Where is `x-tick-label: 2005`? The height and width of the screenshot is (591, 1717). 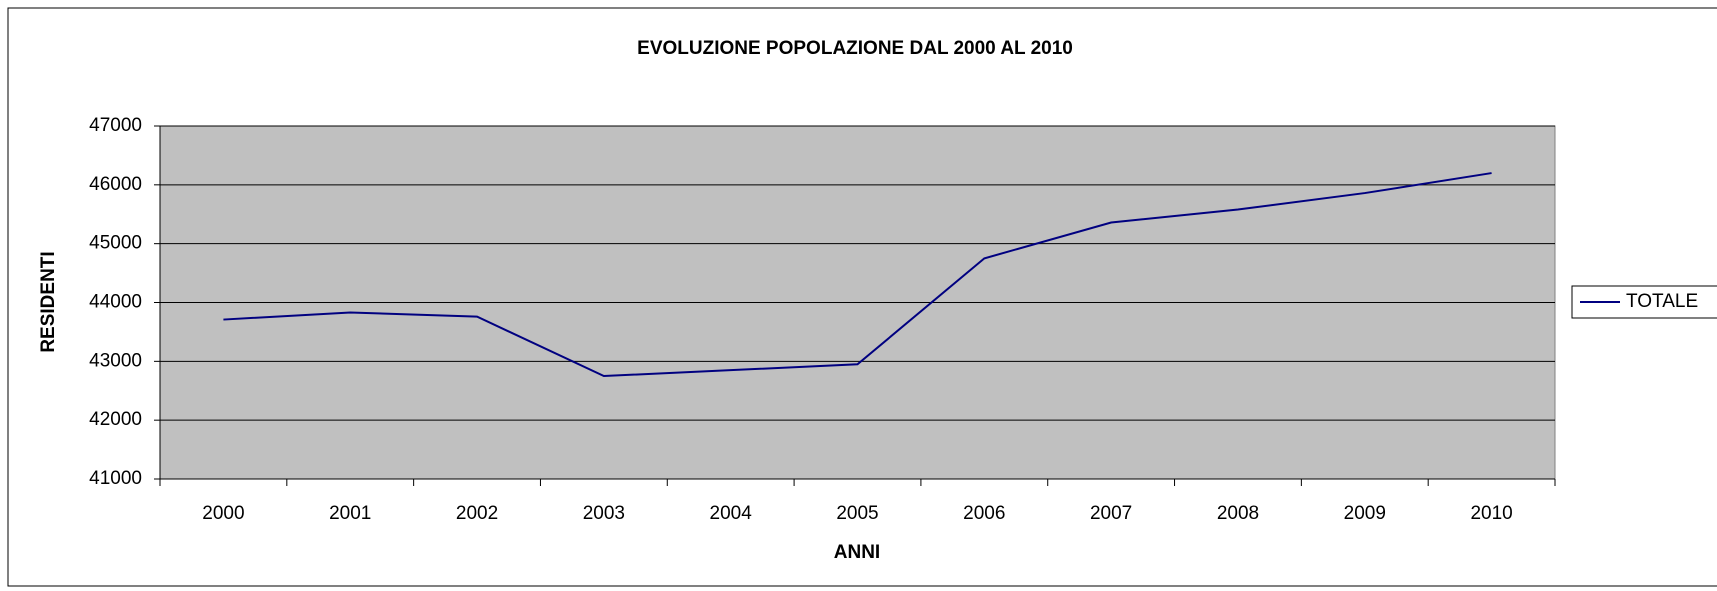 x-tick-label: 2005 is located at coordinates (857, 513).